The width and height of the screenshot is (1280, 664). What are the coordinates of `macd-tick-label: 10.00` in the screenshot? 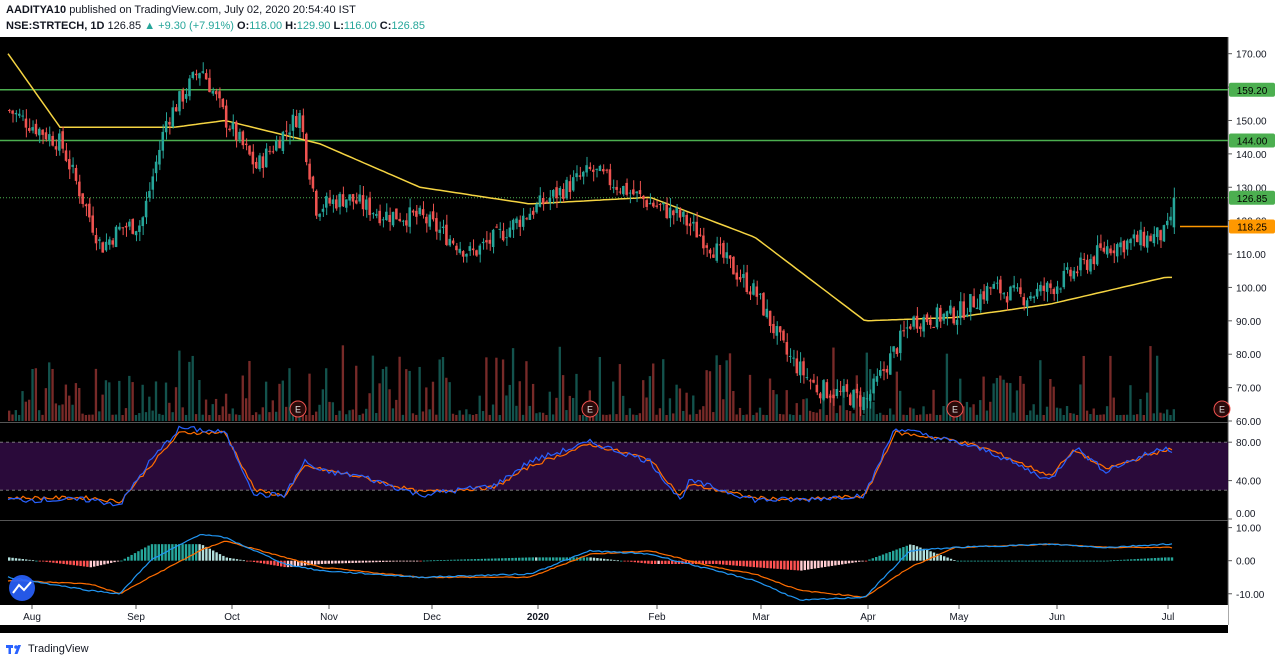 It's located at (1248, 529).